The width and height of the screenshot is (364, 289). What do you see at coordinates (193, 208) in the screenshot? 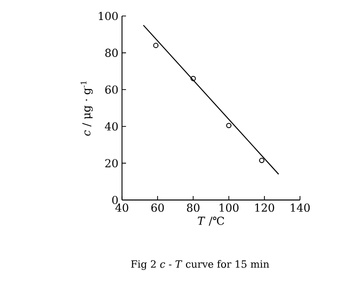
I see `x-tick-label: 80` at bounding box center [193, 208].